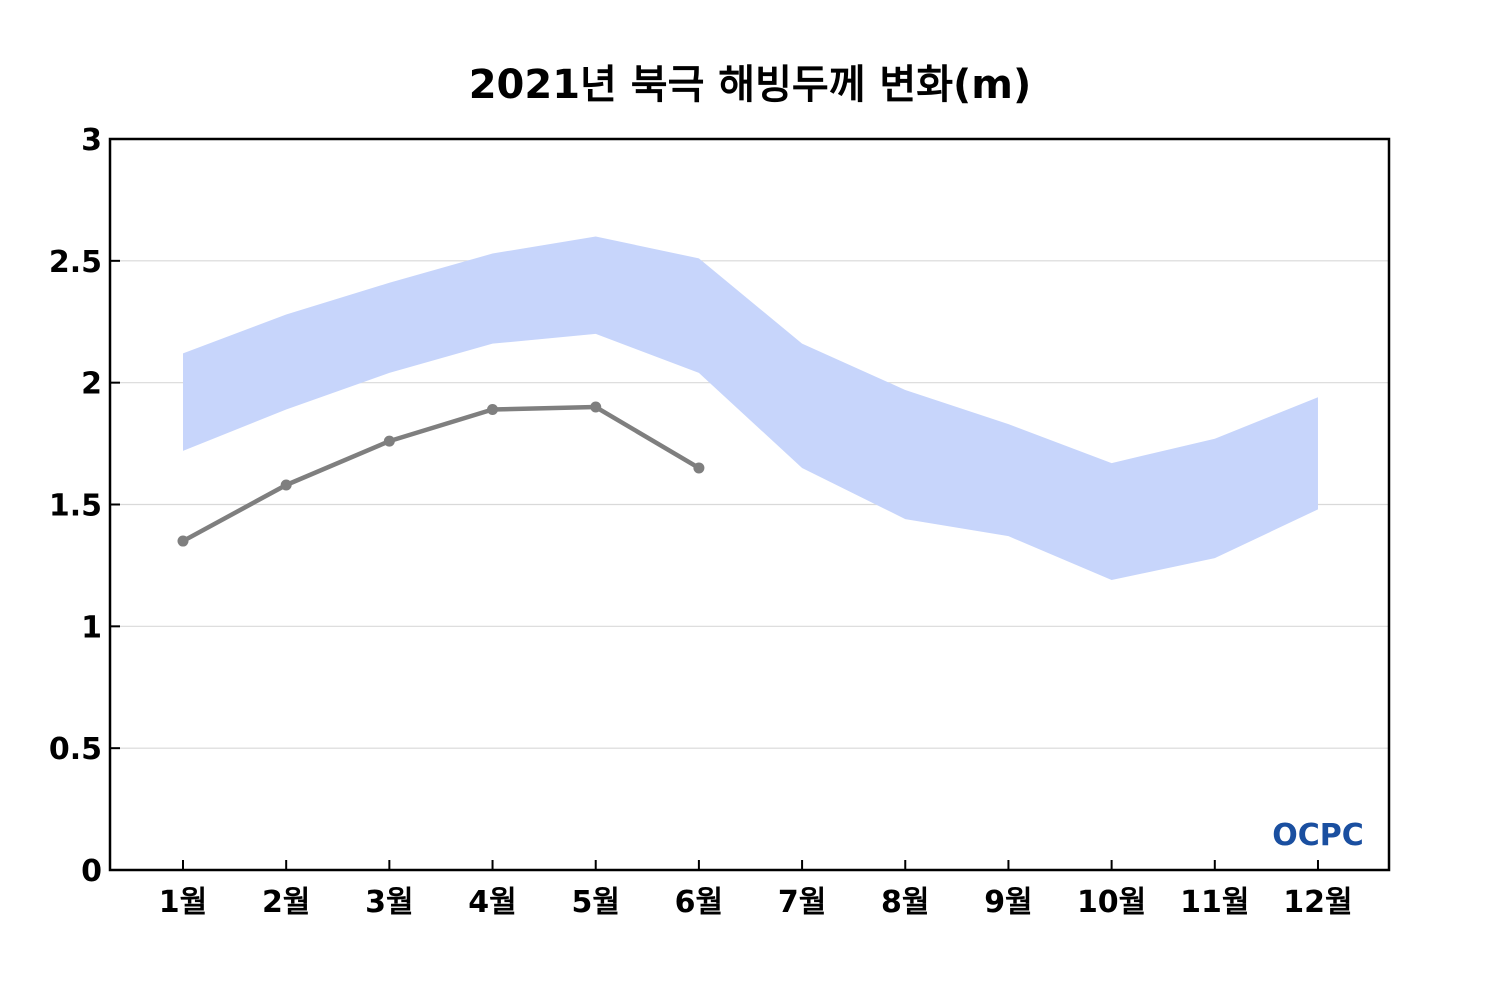  Describe the element at coordinates (75, 506) in the screenshot. I see `y-tick-label: 1.5` at that location.